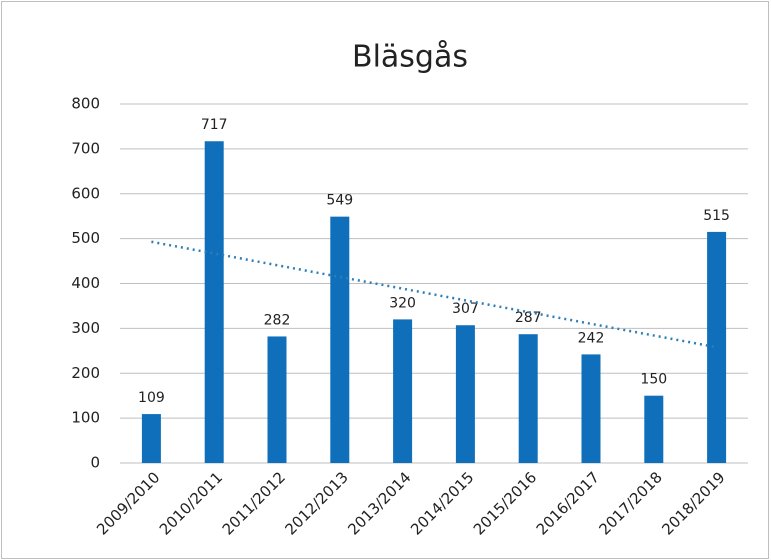  Describe the element at coordinates (95, 463) in the screenshot. I see `y-tick-label: 0` at that location.